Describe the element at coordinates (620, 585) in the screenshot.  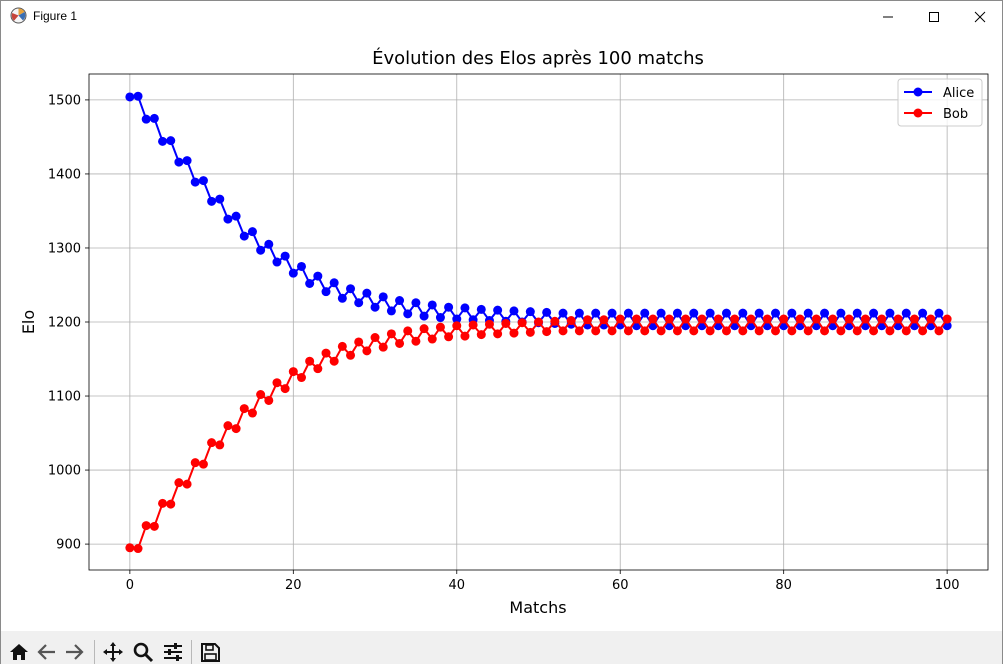
I see `x-tick-label: 60` at that location.